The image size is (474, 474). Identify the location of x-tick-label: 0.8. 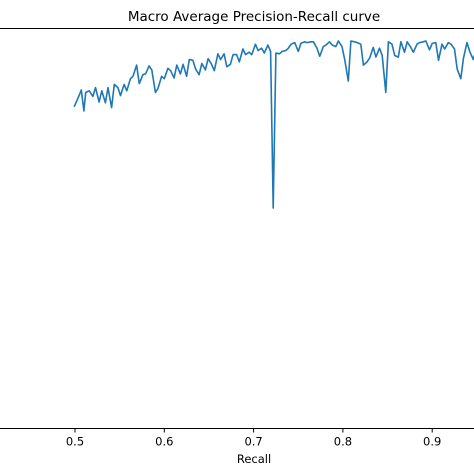
(343, 442).